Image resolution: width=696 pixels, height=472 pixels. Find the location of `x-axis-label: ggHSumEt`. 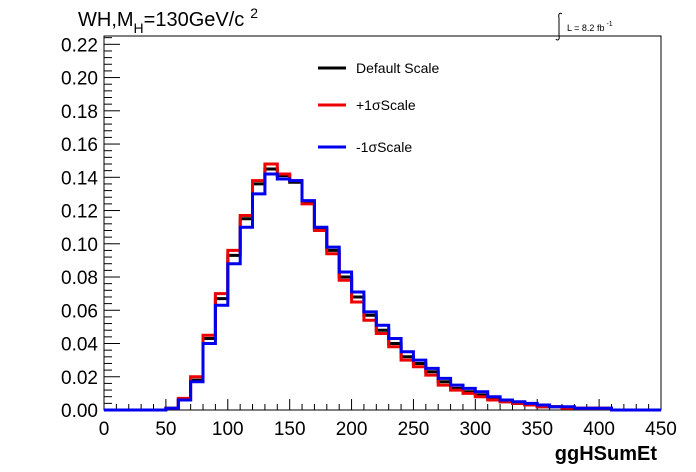

x-axis-label: ggHSumEt is located at coordinates (606, 454).